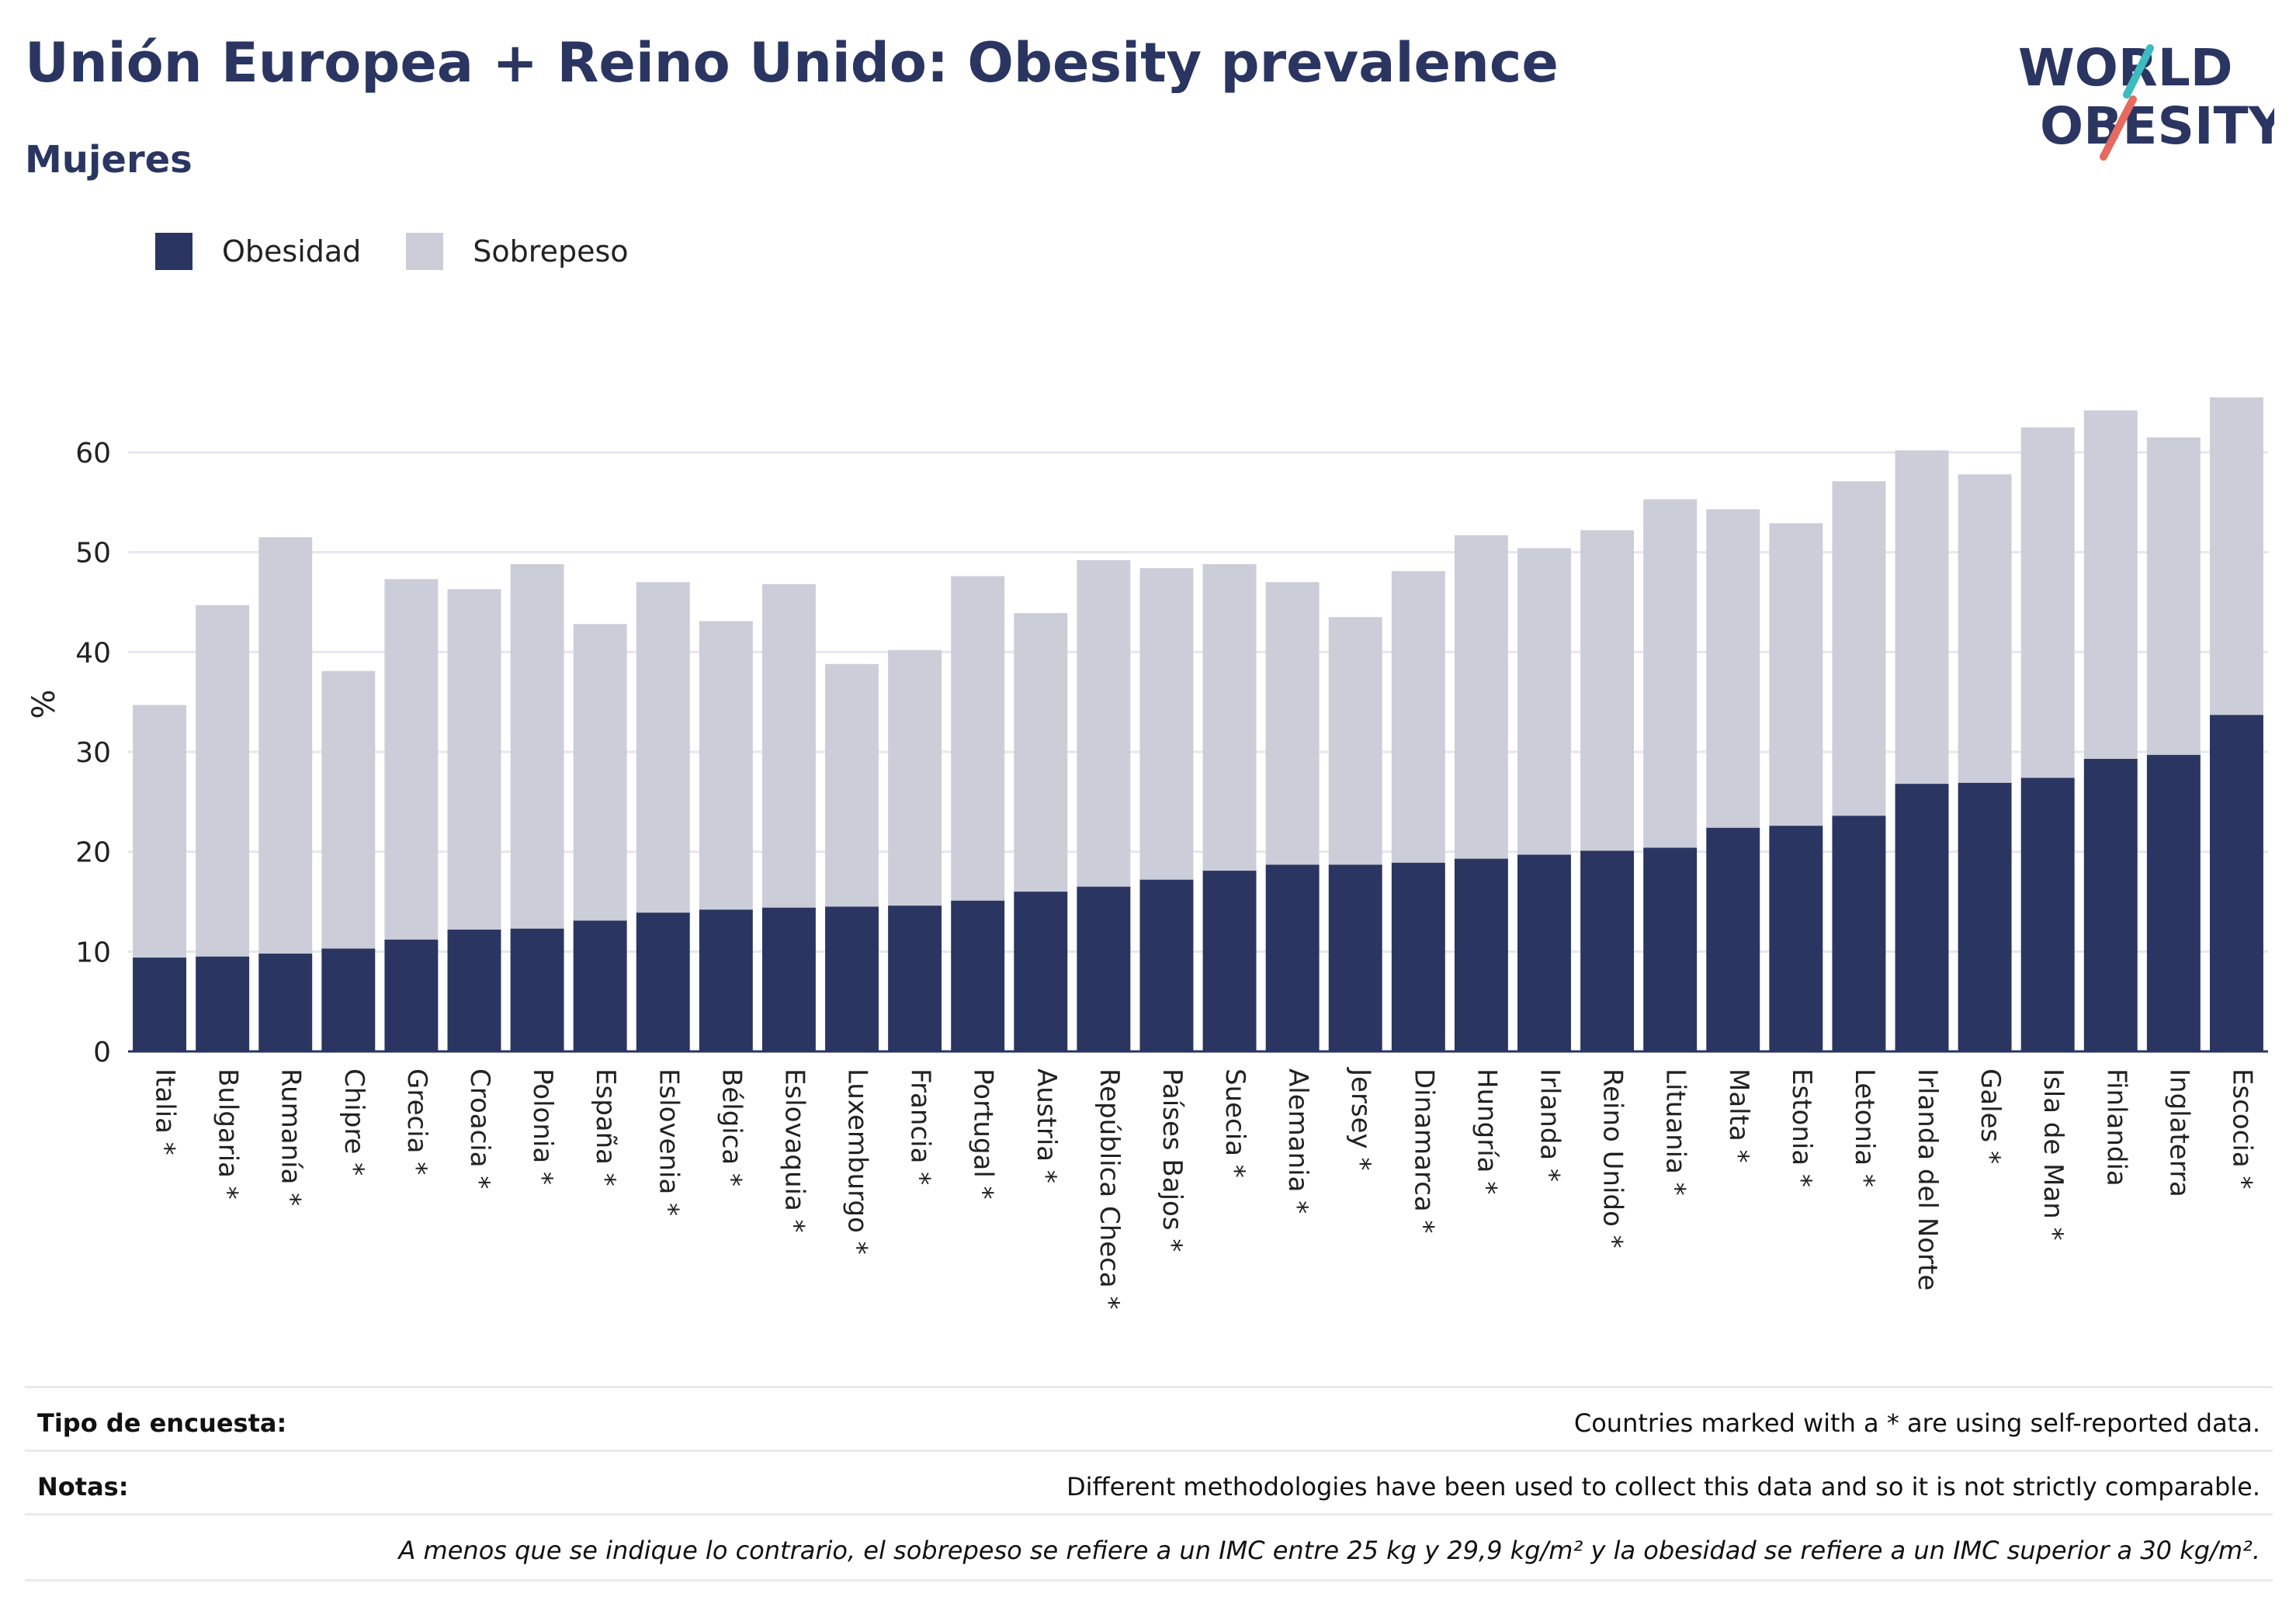 This screenshot has width=2296, height=1621. Describe the element at coordinates (83, 1487) in the screenshot. I see `notes-label: Notas:` at that location.